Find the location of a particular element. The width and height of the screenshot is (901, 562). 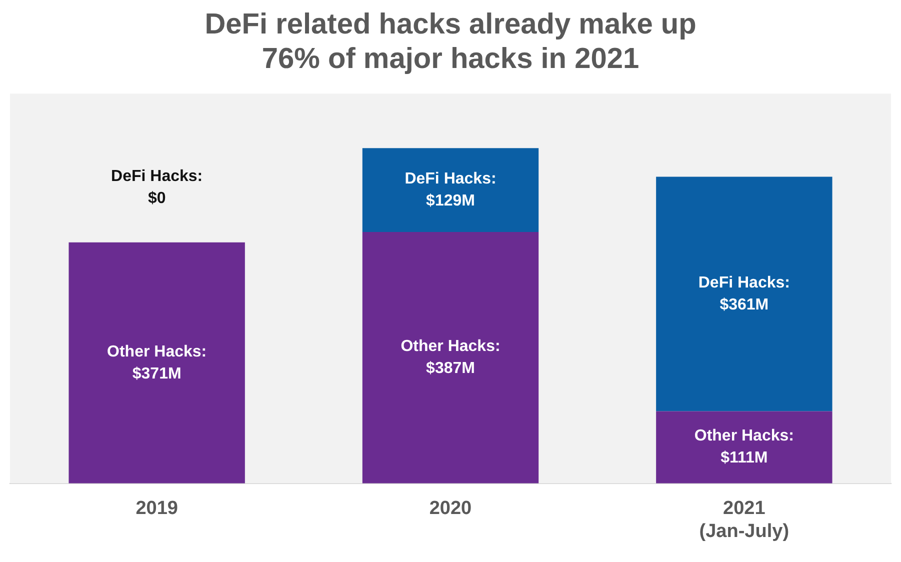

data-label: DeFi Hacks: $129M is located at coordinates (450, 190).